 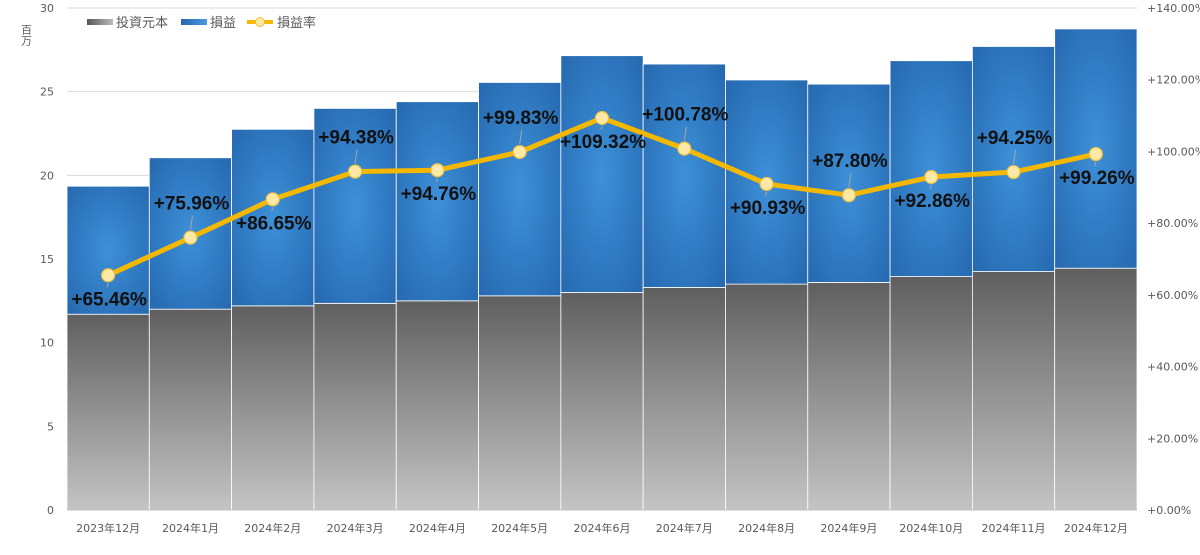 What do you see at coordinates (1169, 510) in the screenshot?
I see `y-right-tick-label: +0.00%` at bounding box center [1169, 510].